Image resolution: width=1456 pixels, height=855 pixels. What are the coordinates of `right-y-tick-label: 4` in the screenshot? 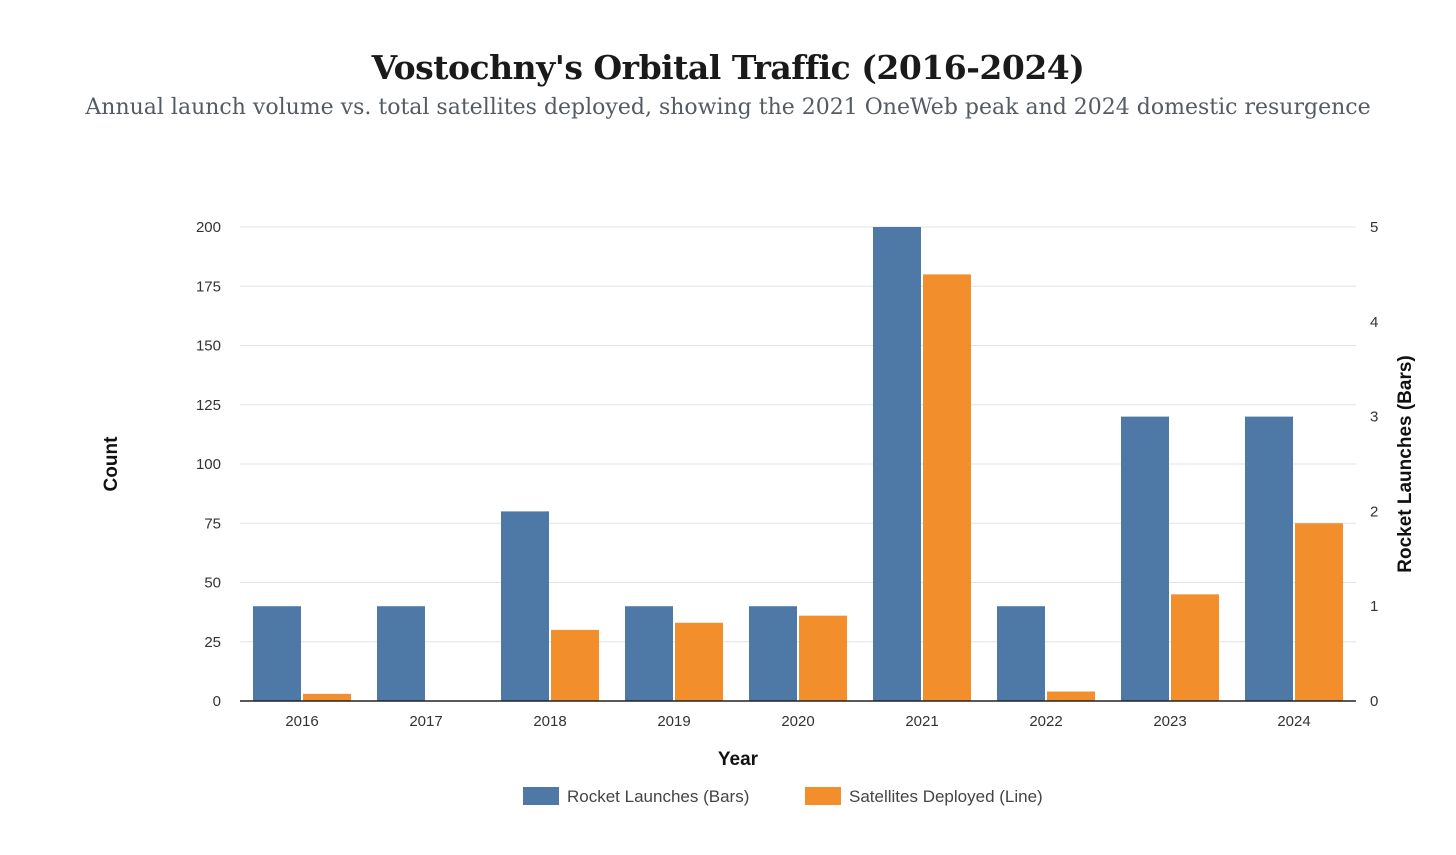 It's located at (1374, 322).